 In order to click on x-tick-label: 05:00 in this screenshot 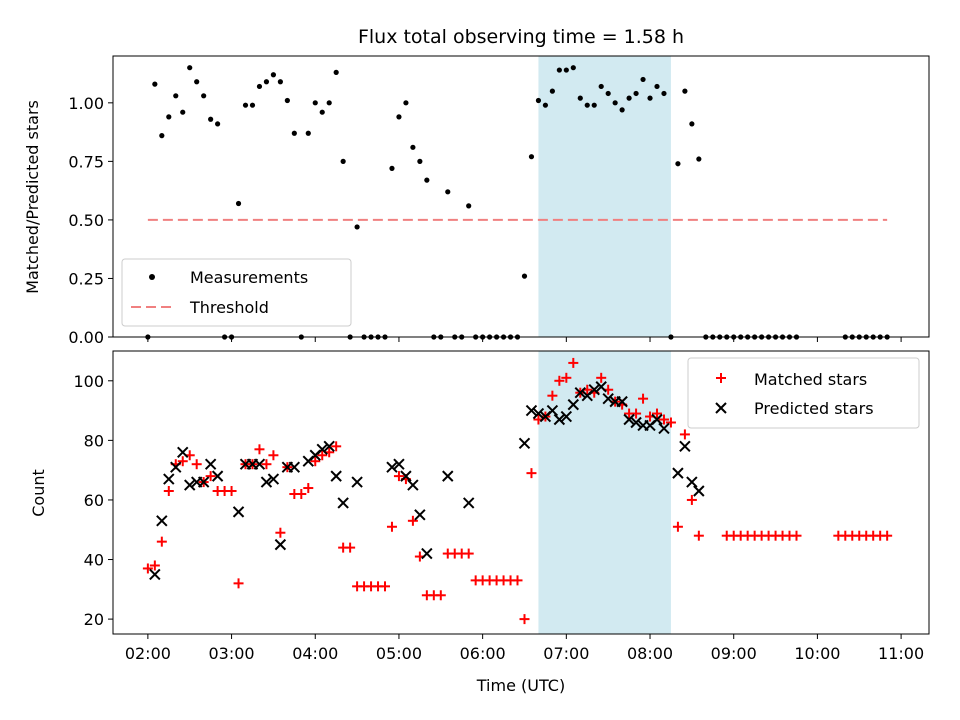, I will do `click(399, 653)`.